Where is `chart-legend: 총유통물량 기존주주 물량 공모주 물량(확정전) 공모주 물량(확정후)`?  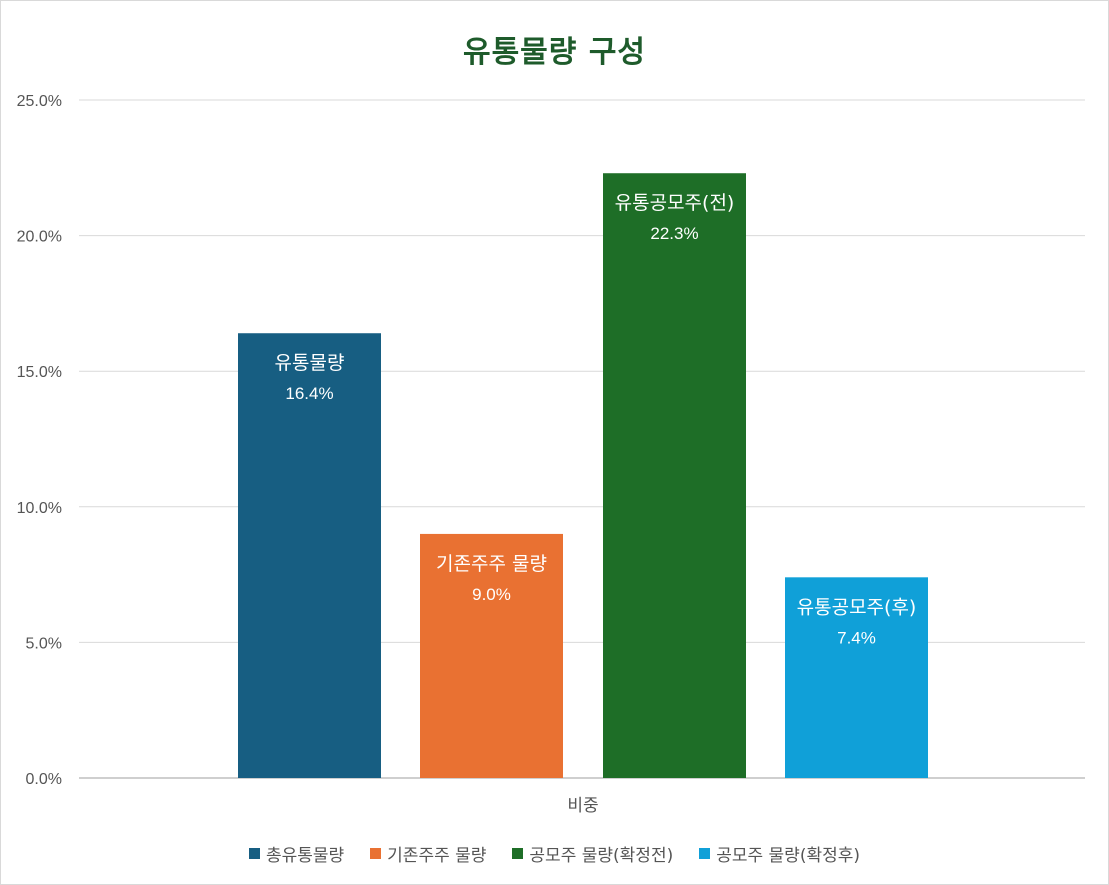 chart-legend: 총유통물량 기존주주 물량 공모주 물량(확정전) 공모주 물량(확정후) is located at coordinates (554, 853).